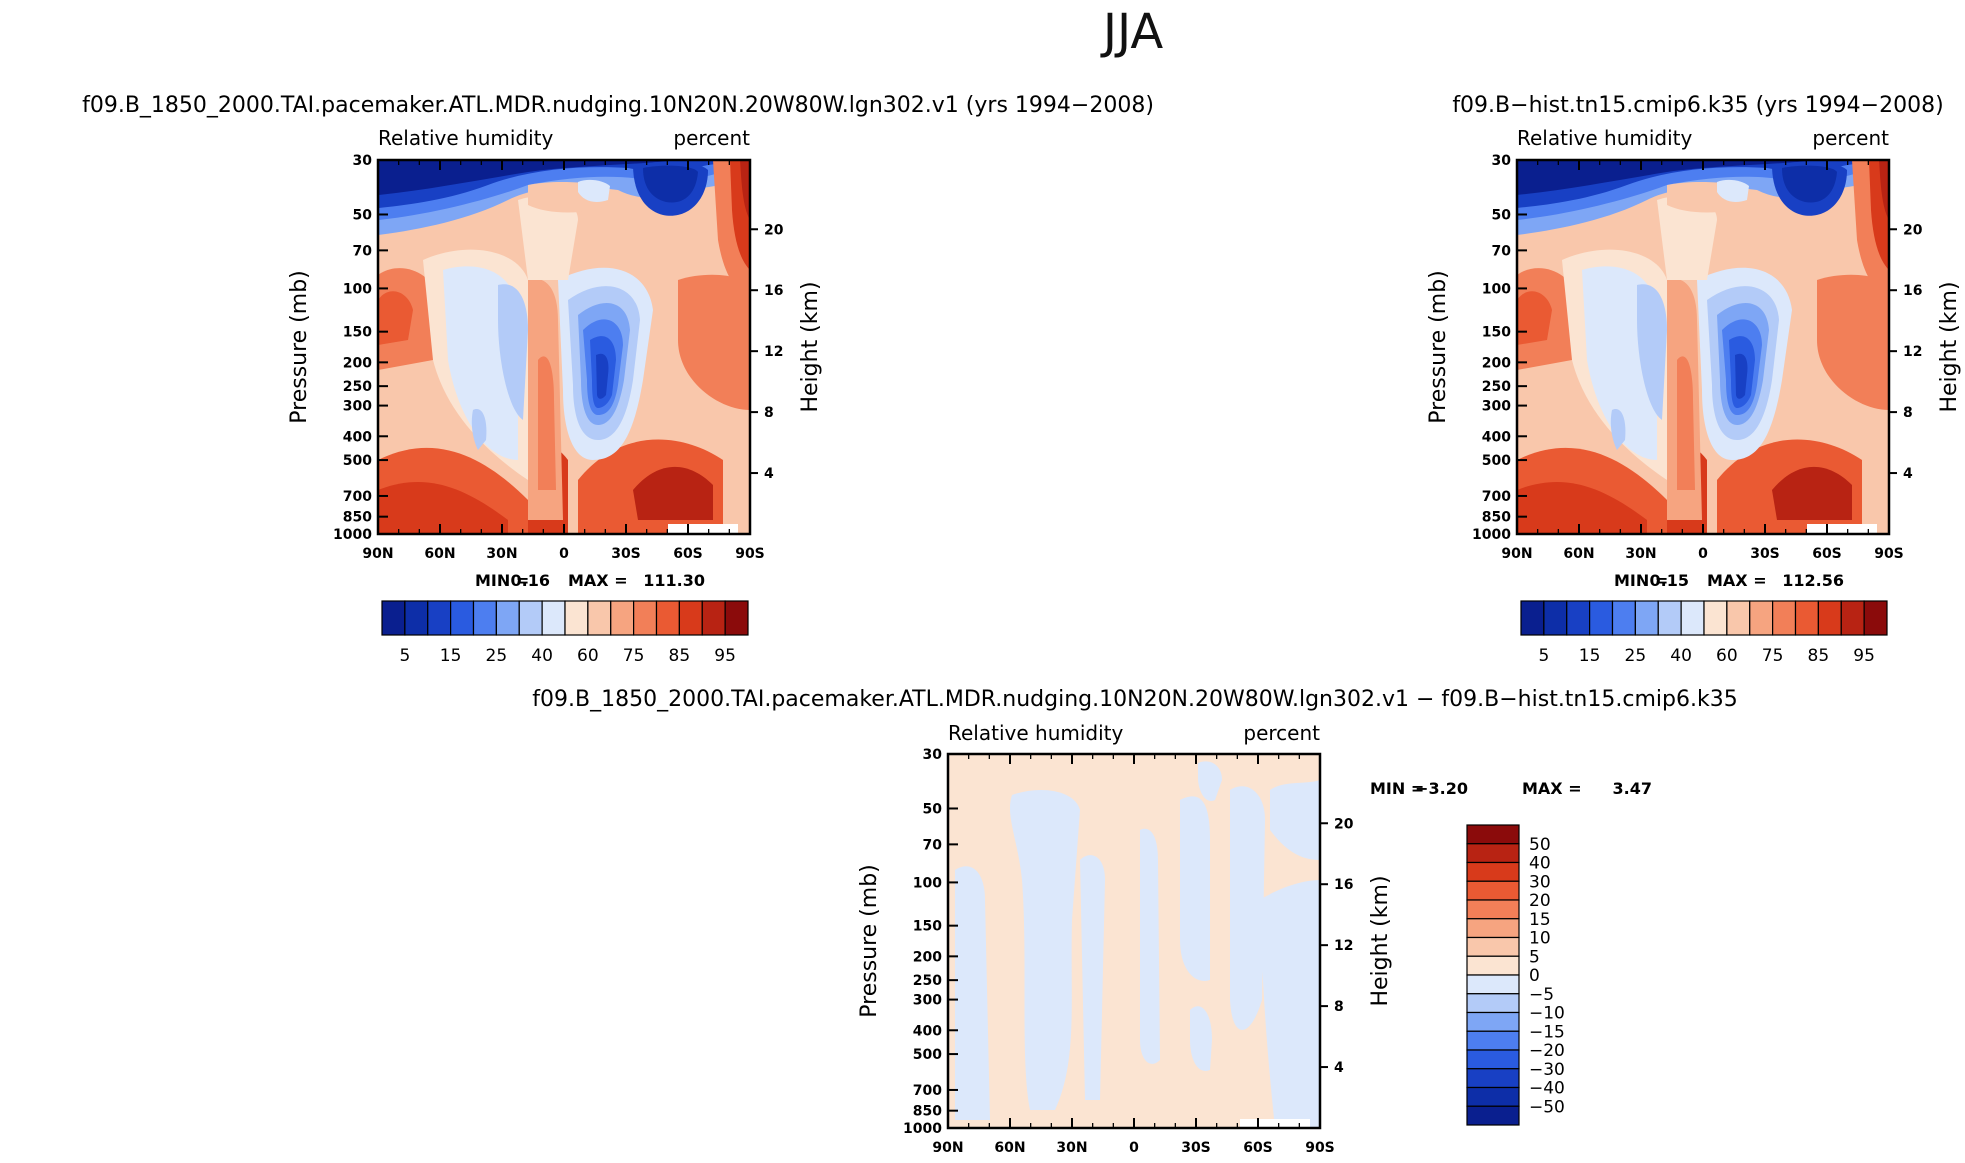 The height and width of the screenshot is (1163, 1965). I want to click on colorbar-label: 10, so click(1540, 939).